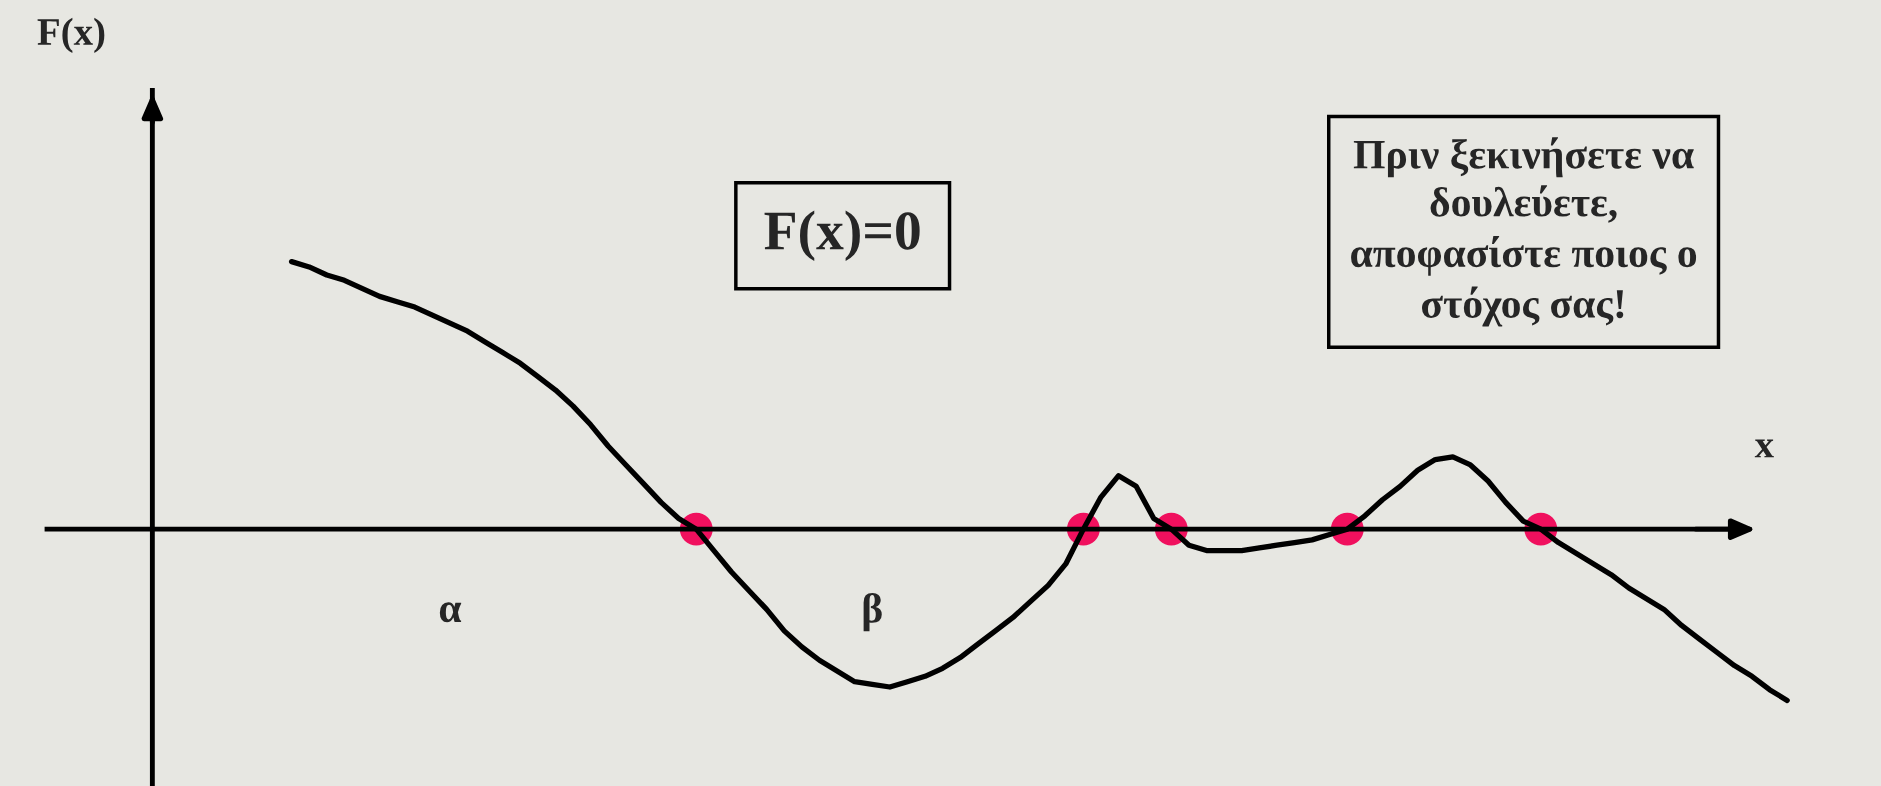 Image resolution: width=1881 pixels, height=786 pixels. I want to click on text: F(x), so click(71, 35).